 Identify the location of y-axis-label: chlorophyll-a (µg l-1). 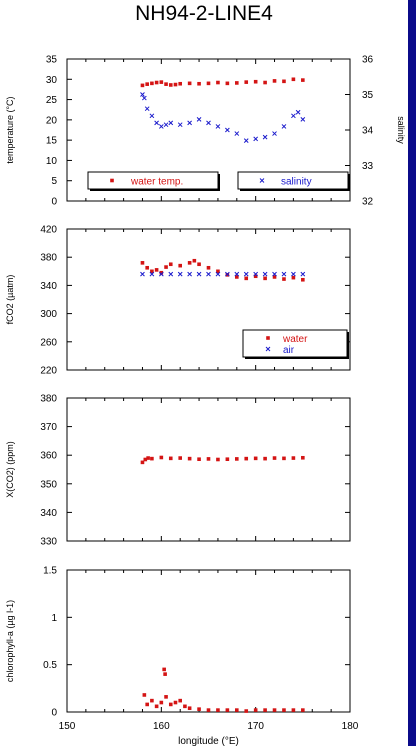
(10, 641).